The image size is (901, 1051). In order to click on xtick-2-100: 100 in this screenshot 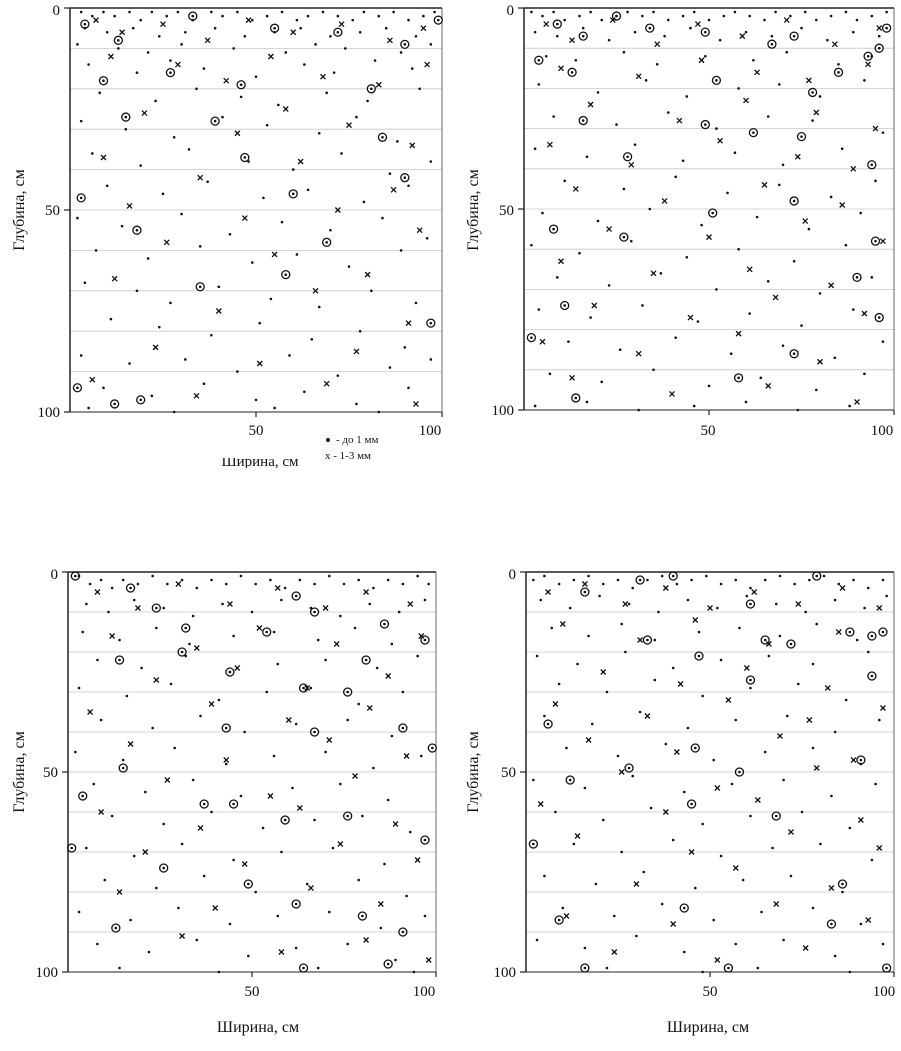, I will do `click(882, 431)`.